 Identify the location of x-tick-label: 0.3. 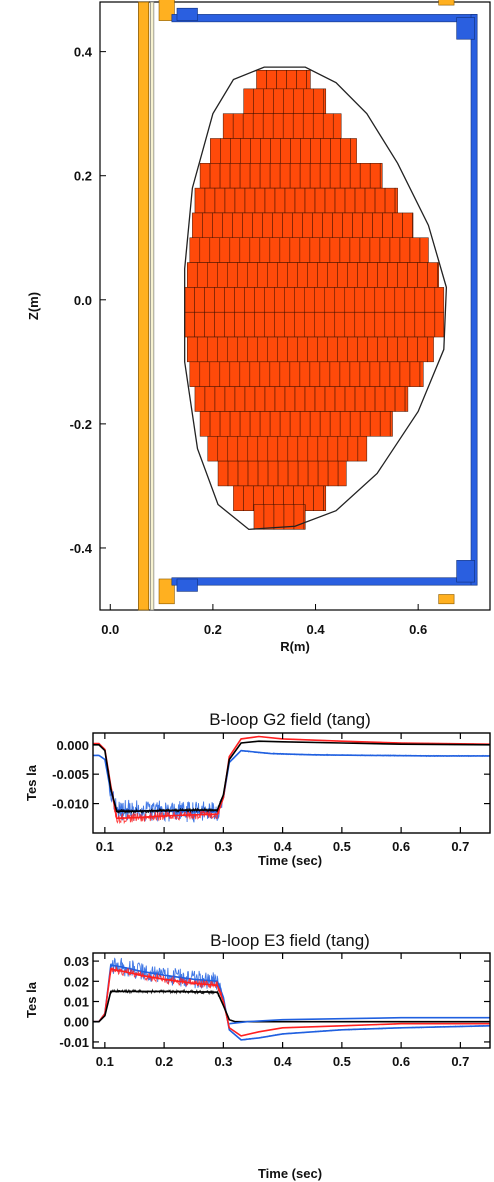
(223, 846).